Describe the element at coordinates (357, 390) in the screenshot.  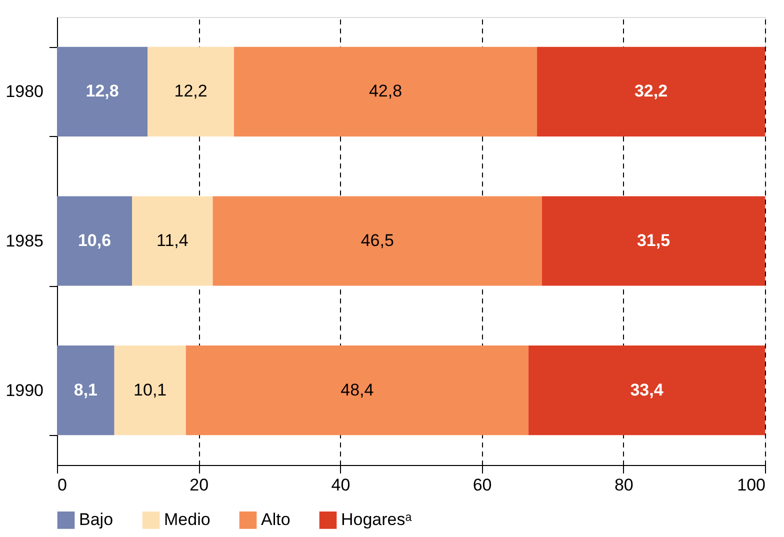
I see `data-label: 48,4` at that location.